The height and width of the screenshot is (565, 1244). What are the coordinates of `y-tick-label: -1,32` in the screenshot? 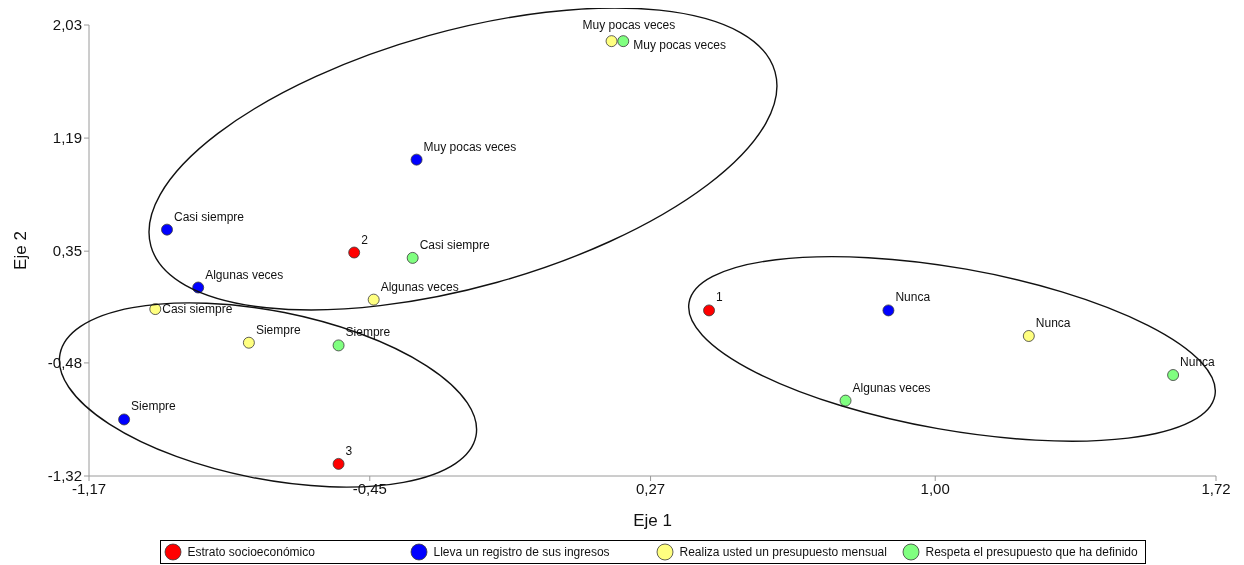 It's located at (64, 476).